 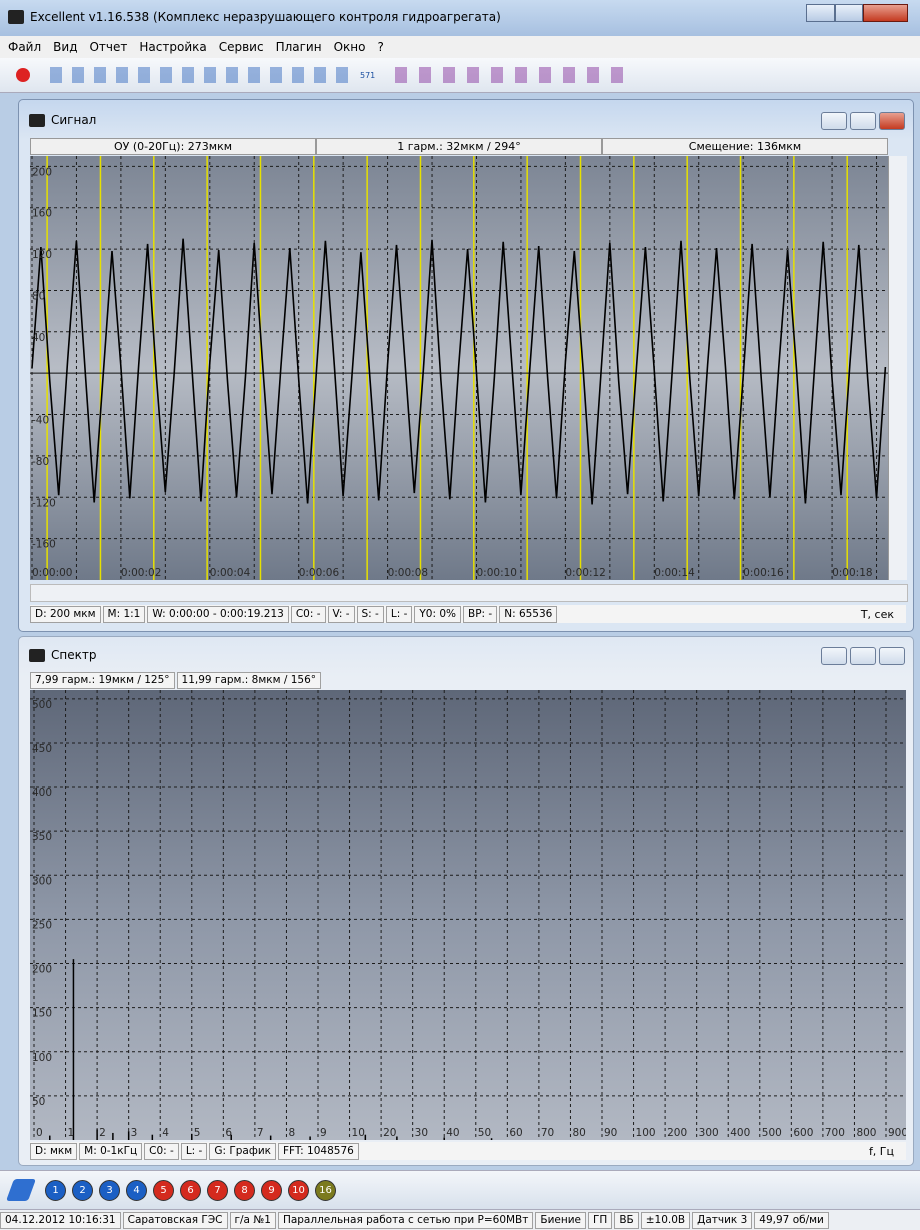 What do you see at coordinates (134, 1133) in the screenshot?
I see `x-tick-label: 3` at bounding box center [134, 1133].